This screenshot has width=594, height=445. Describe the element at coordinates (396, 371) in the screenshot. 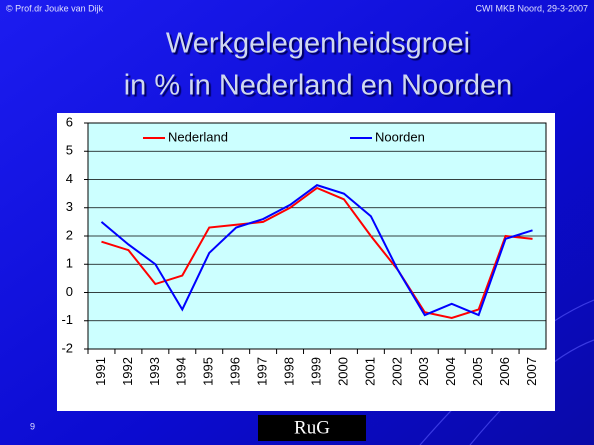

I see `x-tick-label: 2002` at that location.